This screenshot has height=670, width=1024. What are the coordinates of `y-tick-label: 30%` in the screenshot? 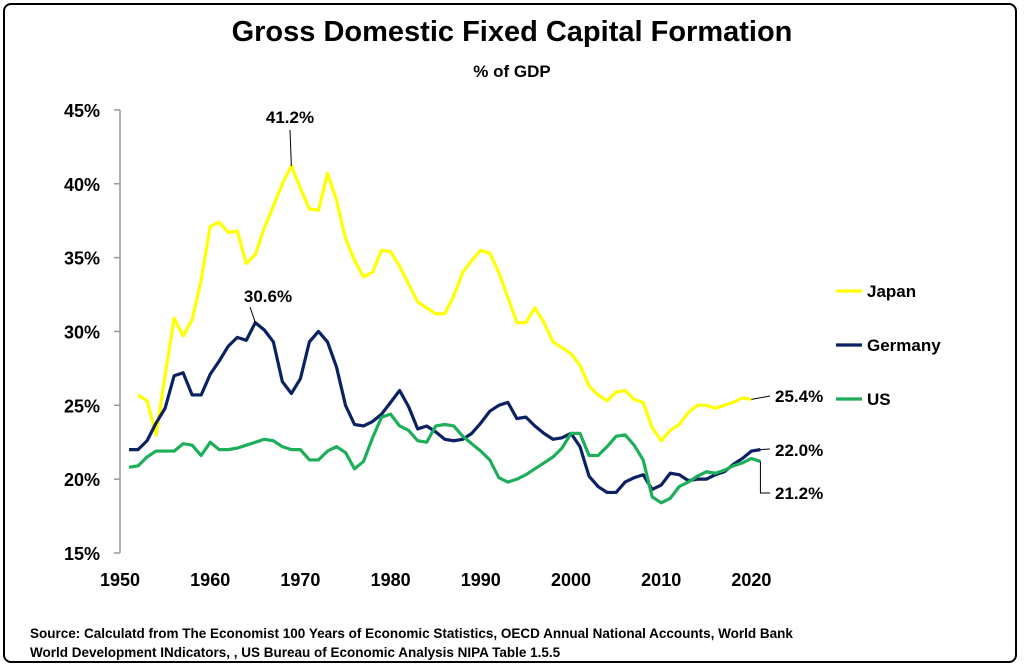 It's located at (82, 332).